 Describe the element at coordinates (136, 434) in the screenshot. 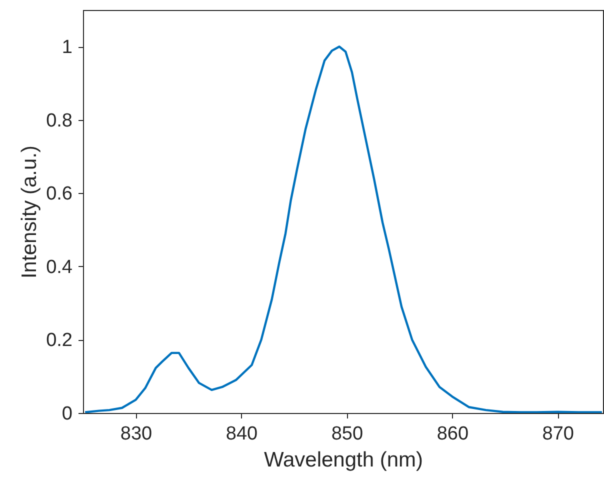

I see `x-tick-label: 830` at that location.